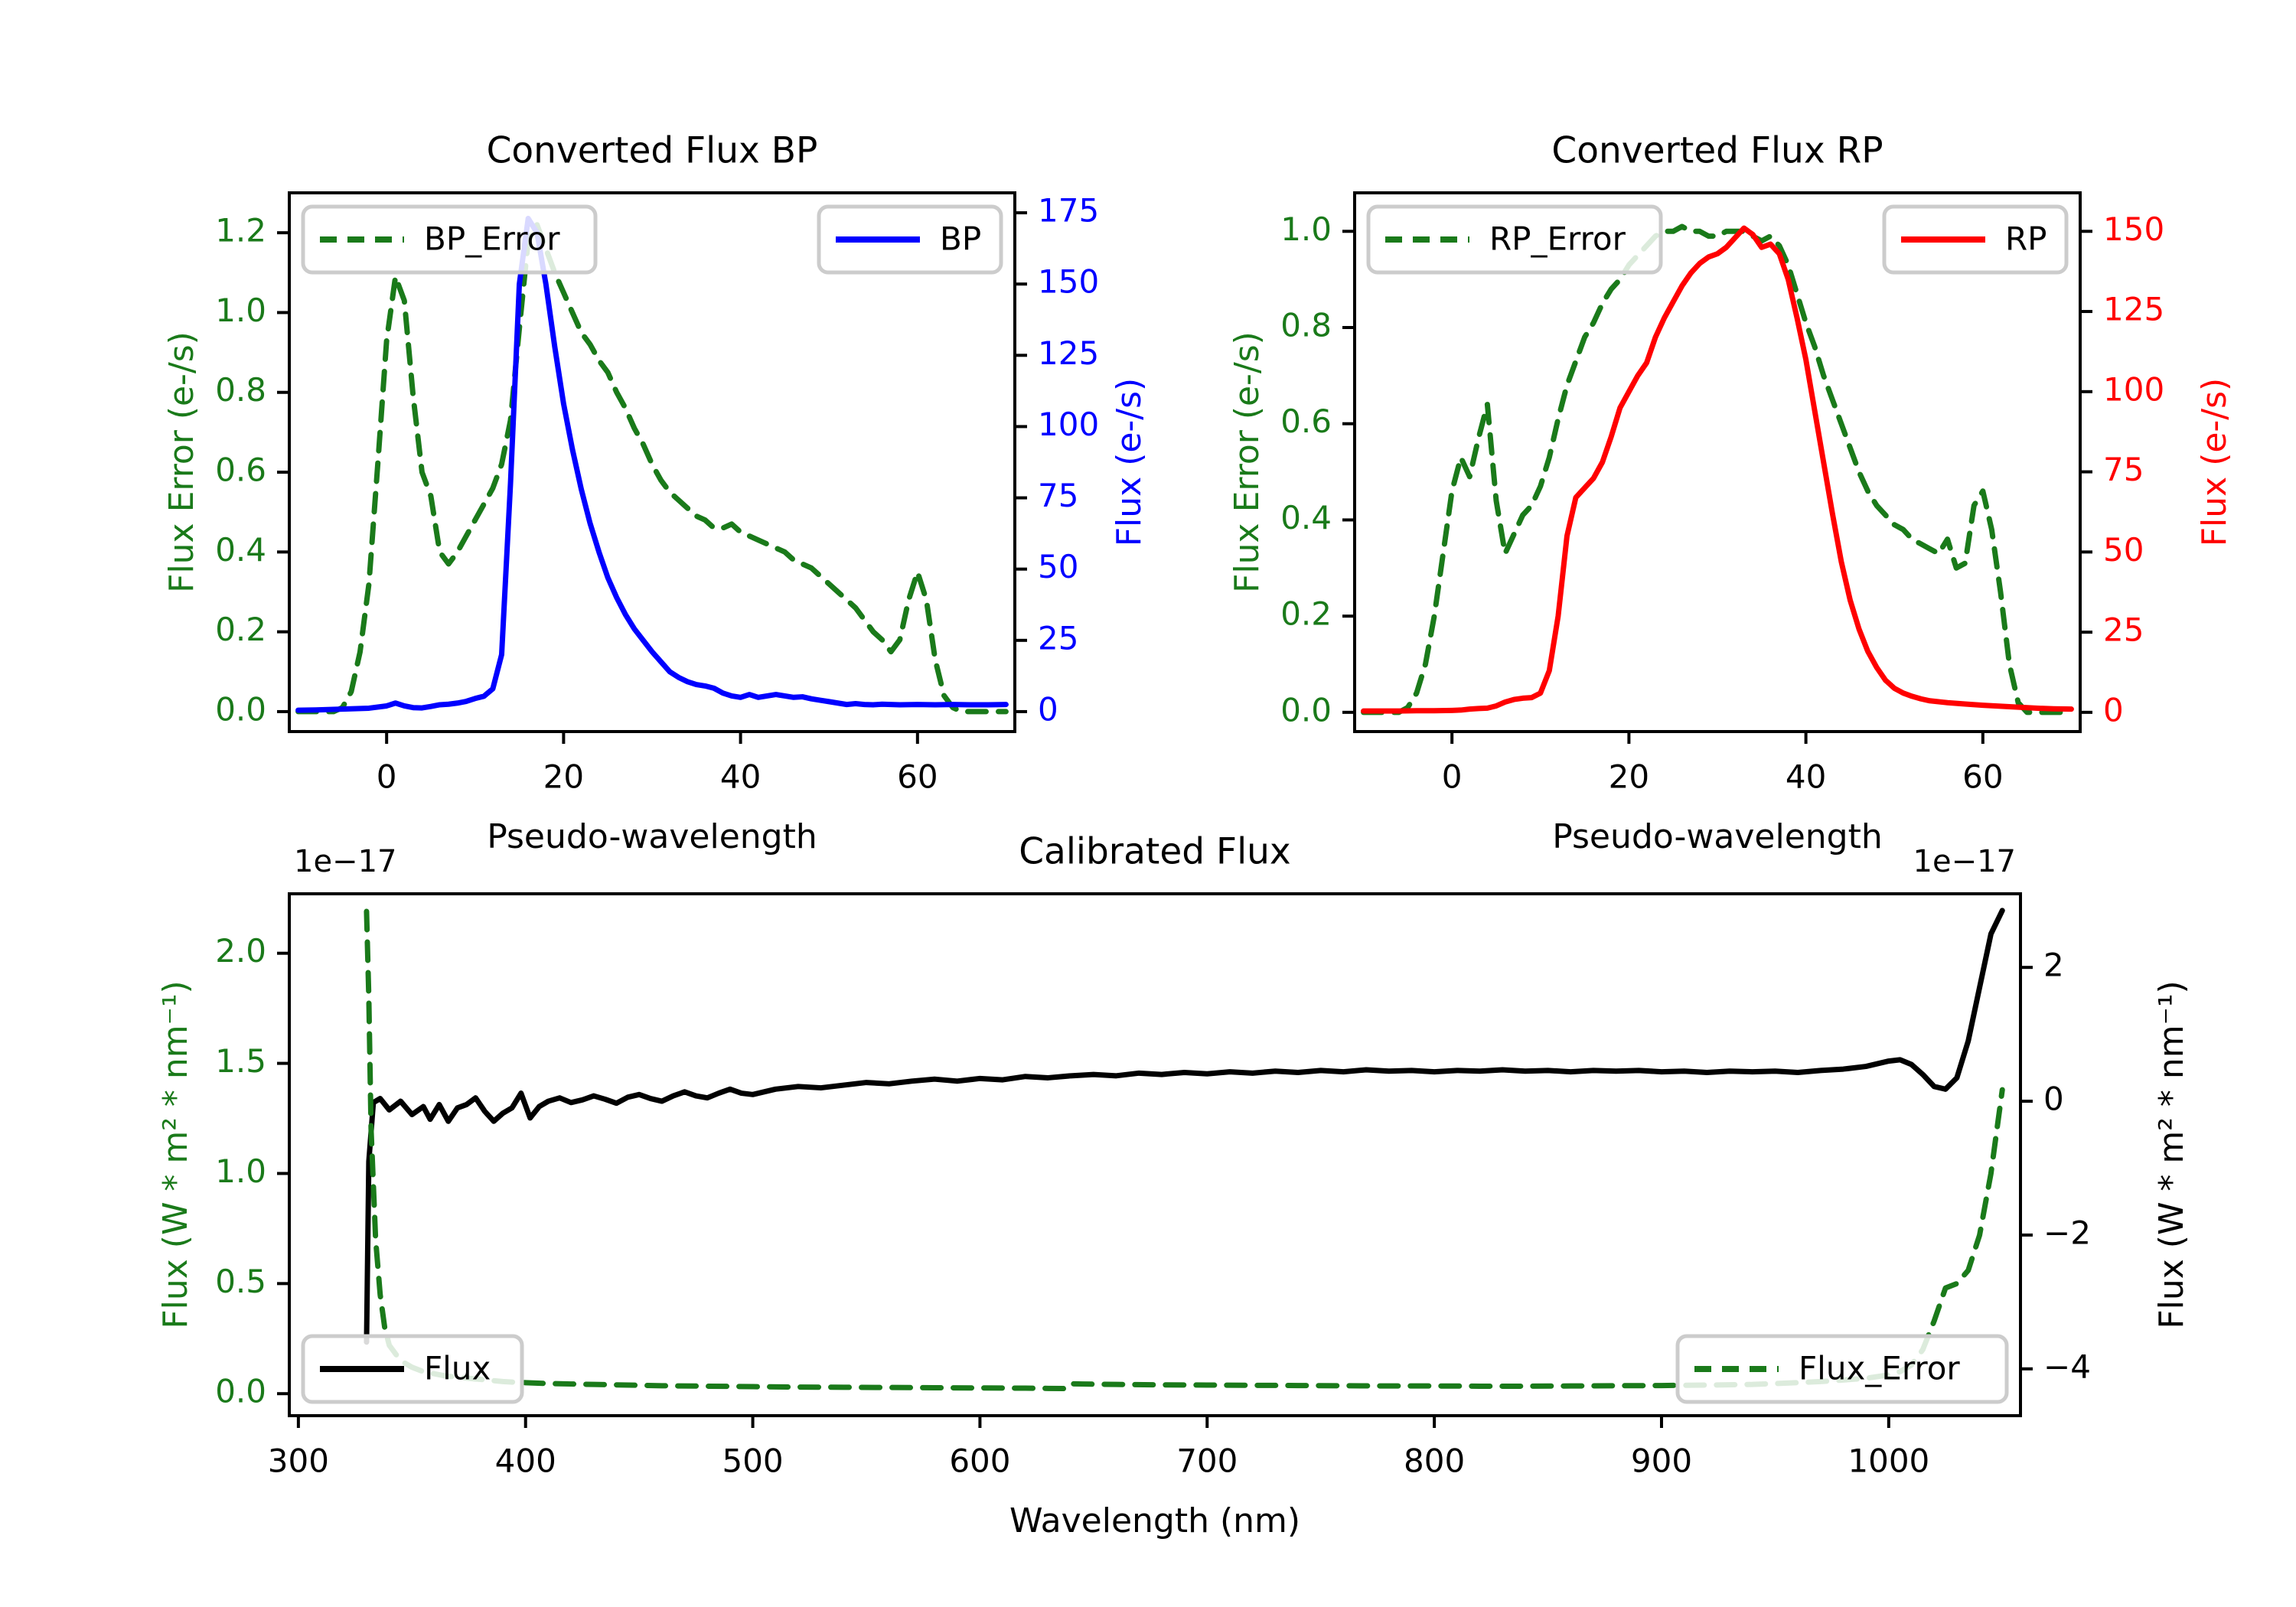 This screenshot has width=2296, height=1607. Describe the element at coordinates (2171, 1154) in the screenshot. I see `y-axis-label-right: Flux (W * m² * nm⁻¹)` at that location.